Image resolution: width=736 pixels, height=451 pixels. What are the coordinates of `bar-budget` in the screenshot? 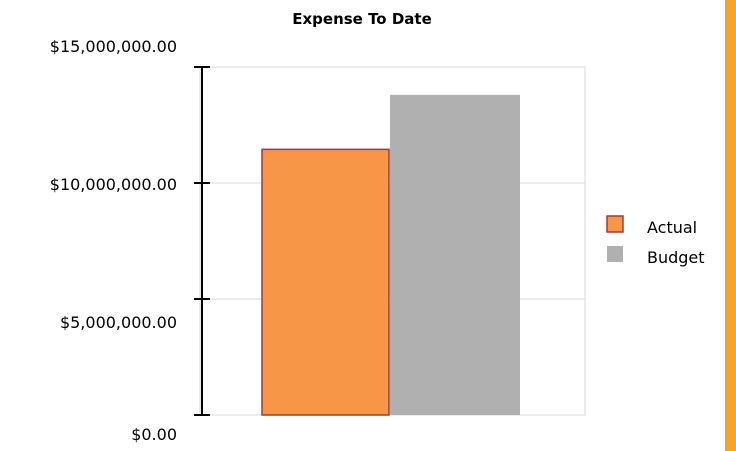 It's located at (455, 254).